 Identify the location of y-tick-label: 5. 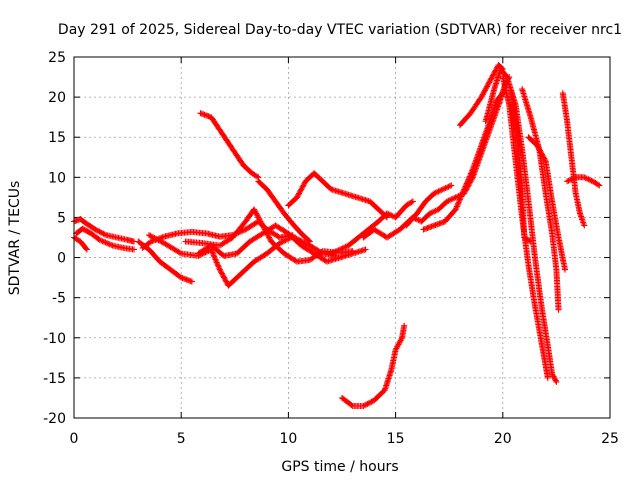
(61, 218).